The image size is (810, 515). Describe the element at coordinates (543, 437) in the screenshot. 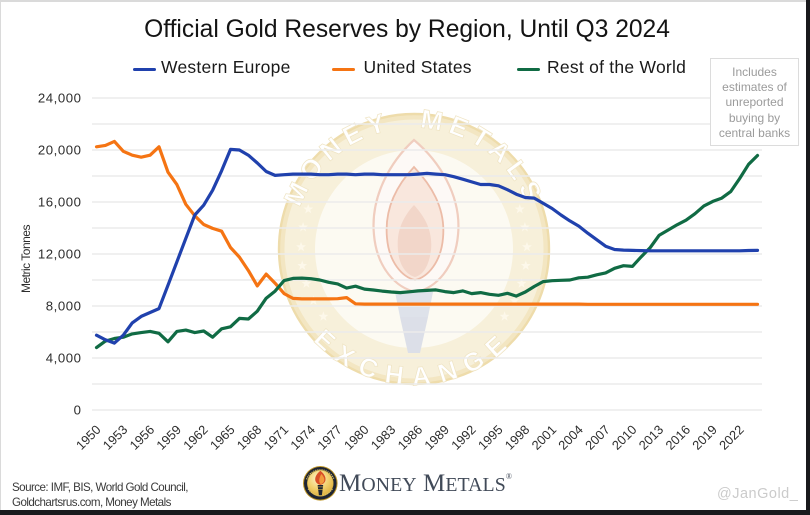

I see `svg-text: 2001` at that location.